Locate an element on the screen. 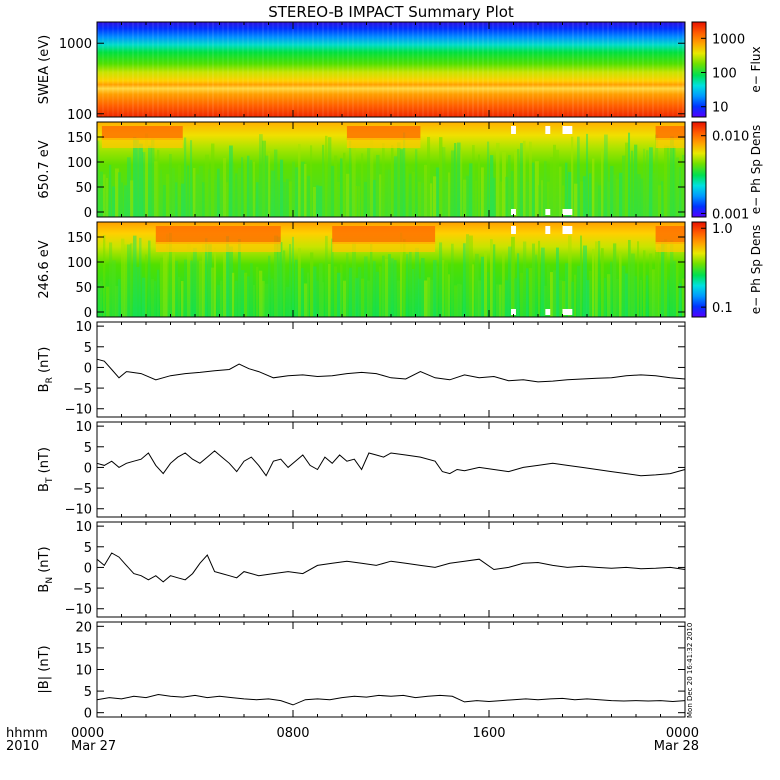 The width and height of the screenshot is (780, 780). colorbar-tick-label: 10 is located at coordinates (720, 108).